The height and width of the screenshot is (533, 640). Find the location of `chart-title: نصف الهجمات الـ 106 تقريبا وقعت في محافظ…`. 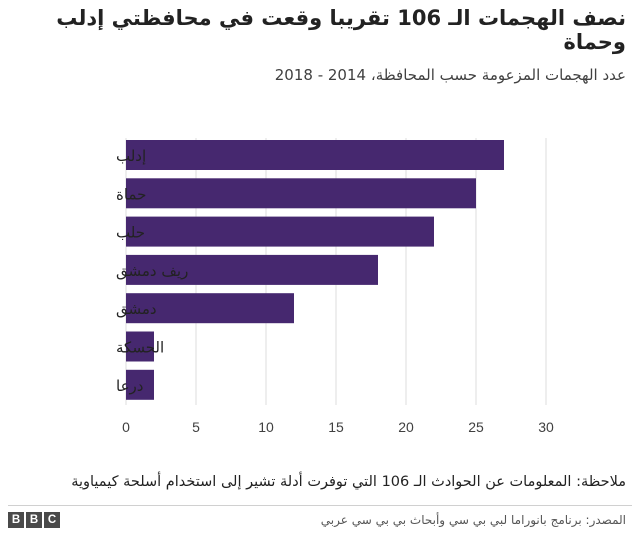

chart-title: نصف الهجمات الـ 106 تقريبا وقعت في محافظ… is located at coordinates (341, 30).